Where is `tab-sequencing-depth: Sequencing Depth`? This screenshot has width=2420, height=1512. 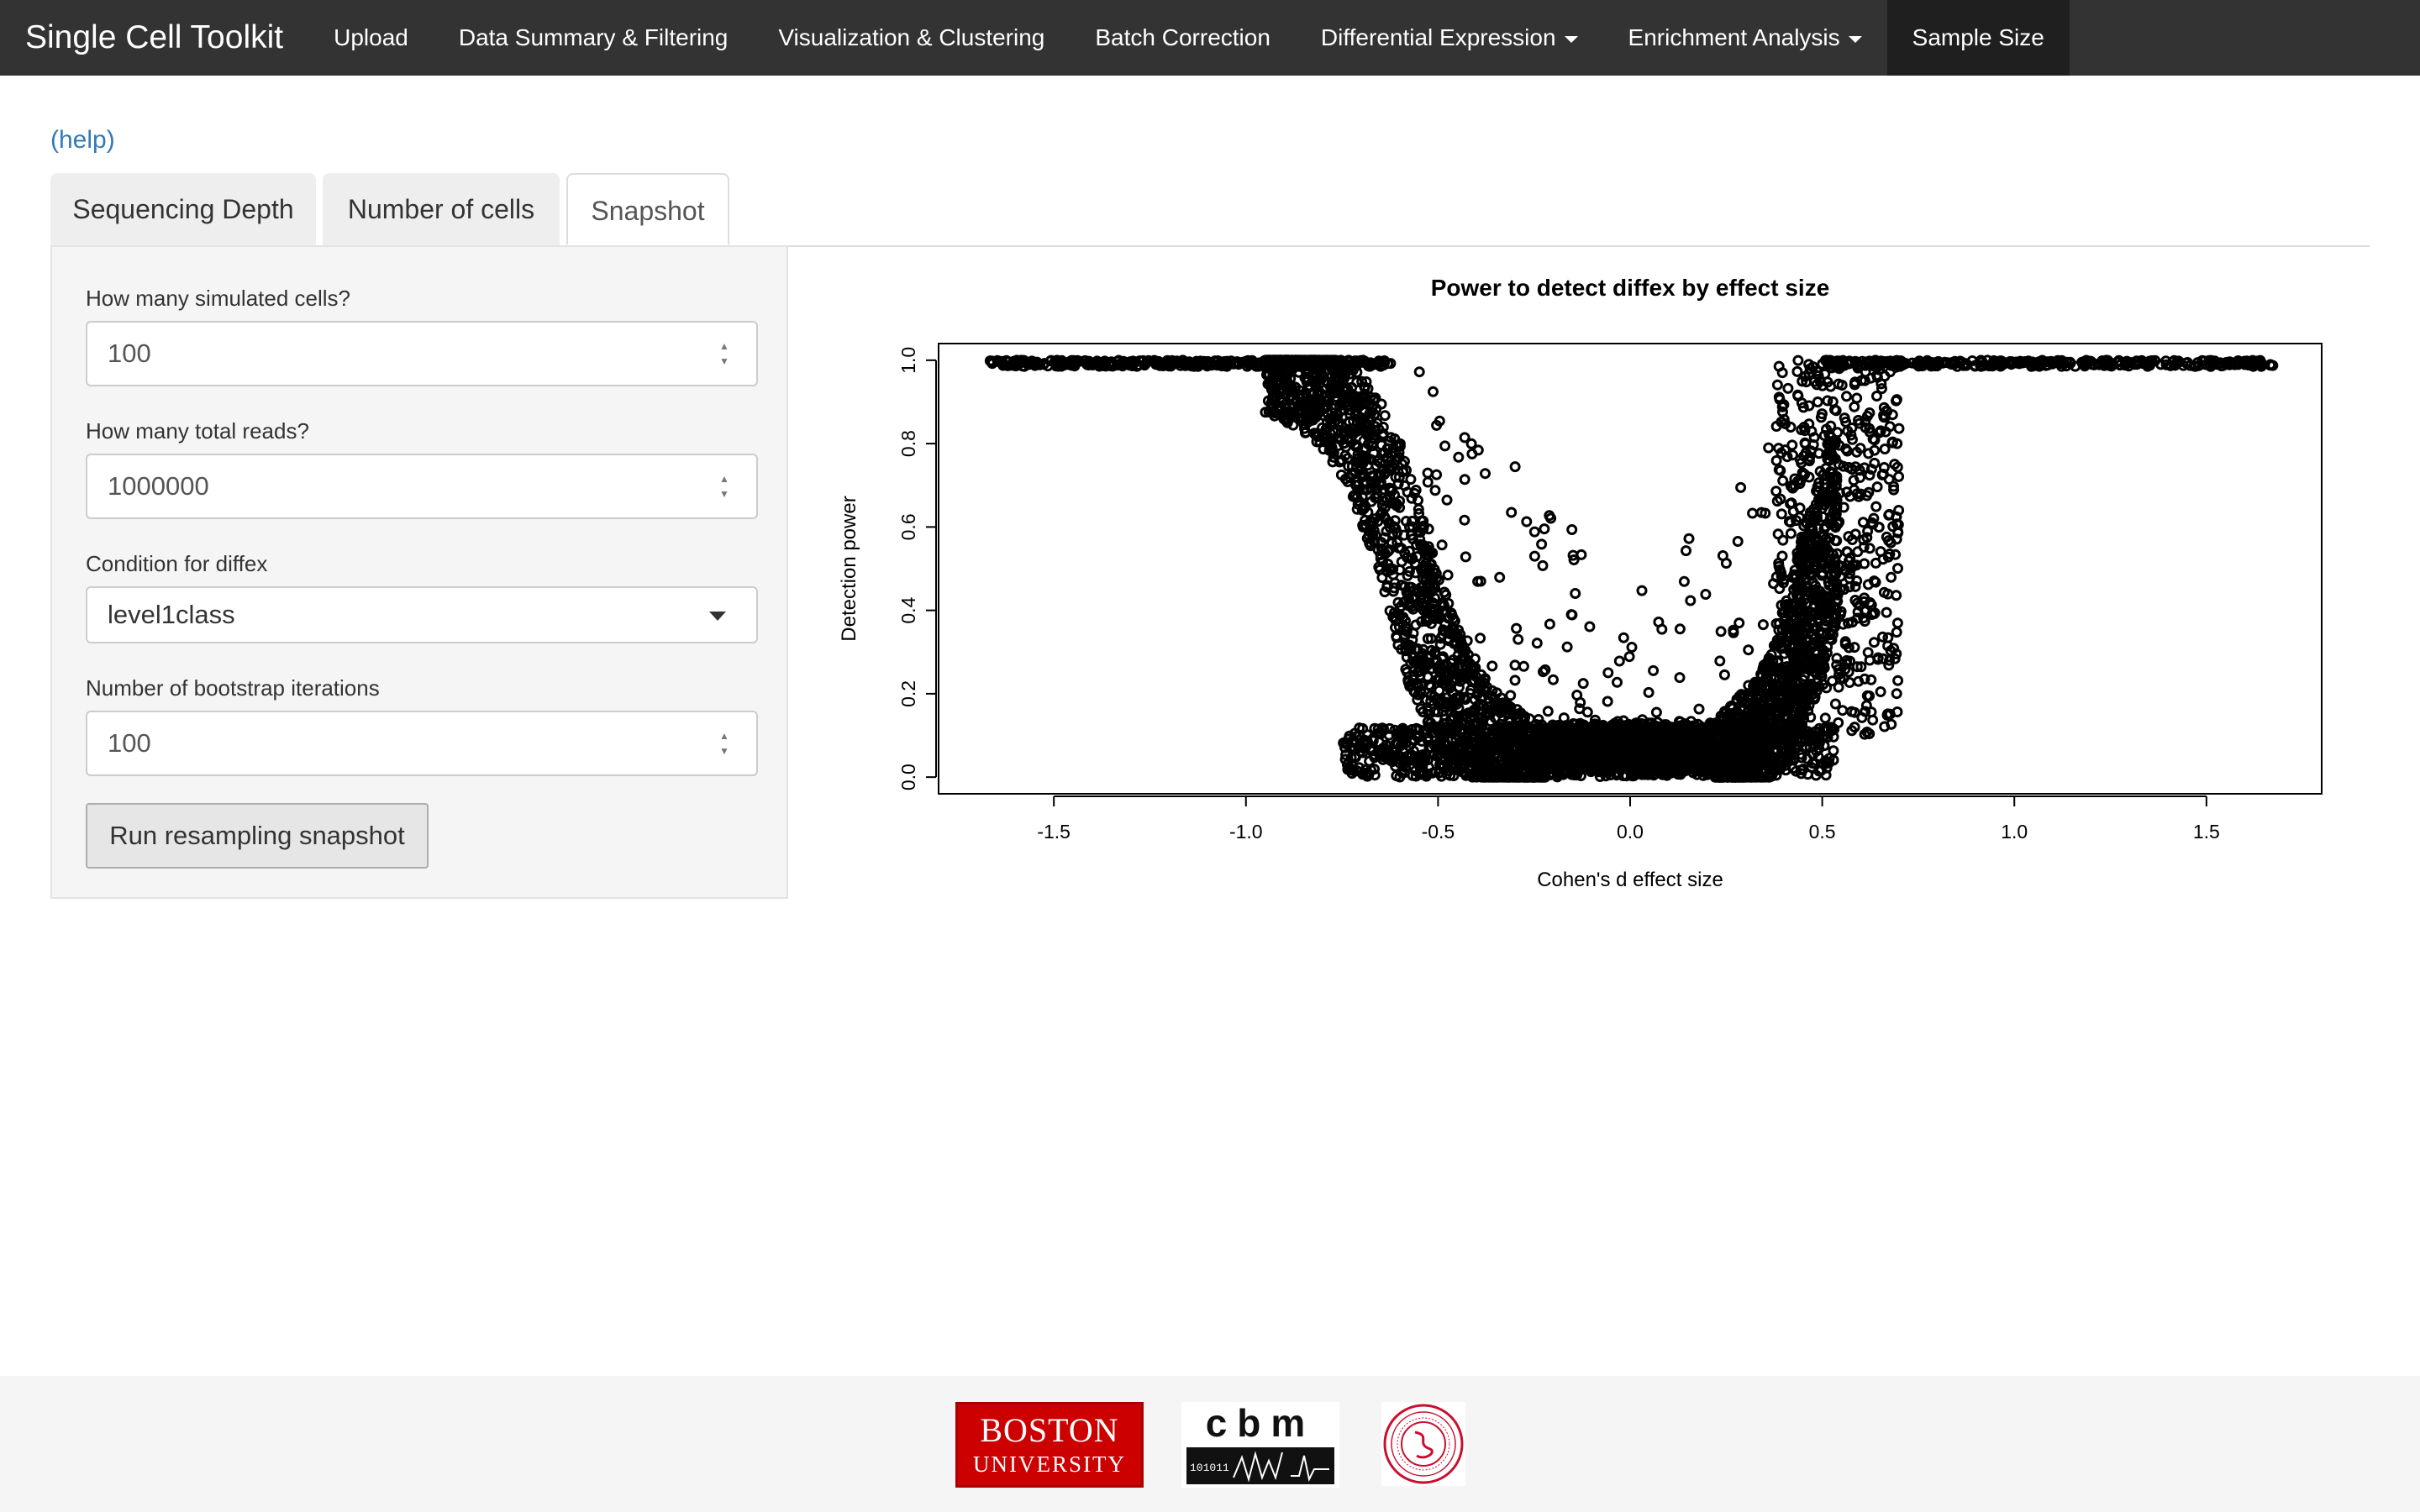
tab-sequencing-depth: Sequencing Depth is located at coordinates (183, 209).